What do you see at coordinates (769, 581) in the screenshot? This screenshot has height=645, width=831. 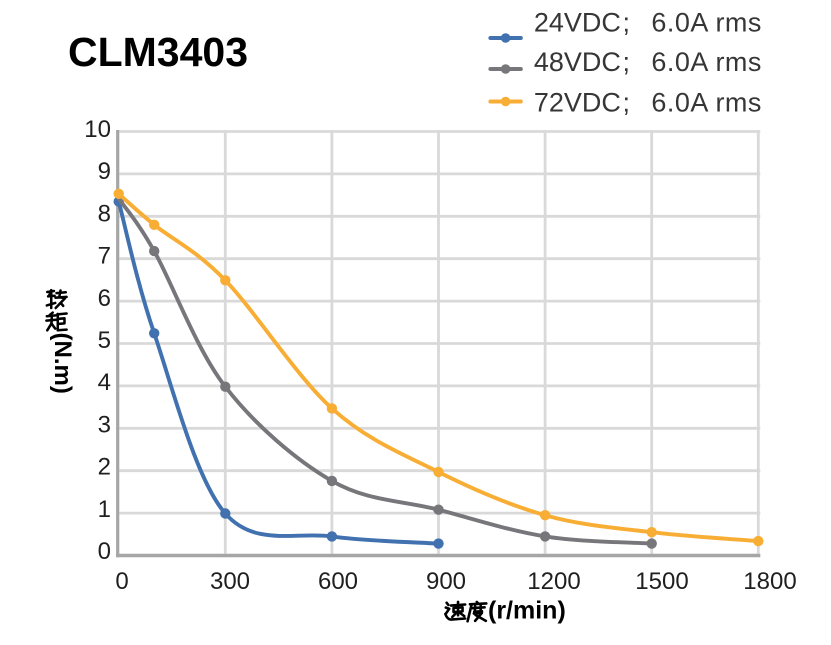 I see `svg-text: 1800` at bounding box center [769, 581].